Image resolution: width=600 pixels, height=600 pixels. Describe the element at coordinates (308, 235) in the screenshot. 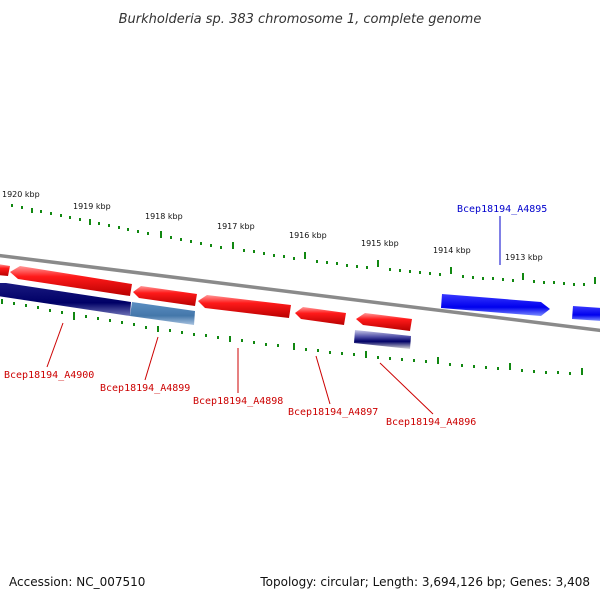

I see `tick-label-1916: 1916 kbp` at that location.